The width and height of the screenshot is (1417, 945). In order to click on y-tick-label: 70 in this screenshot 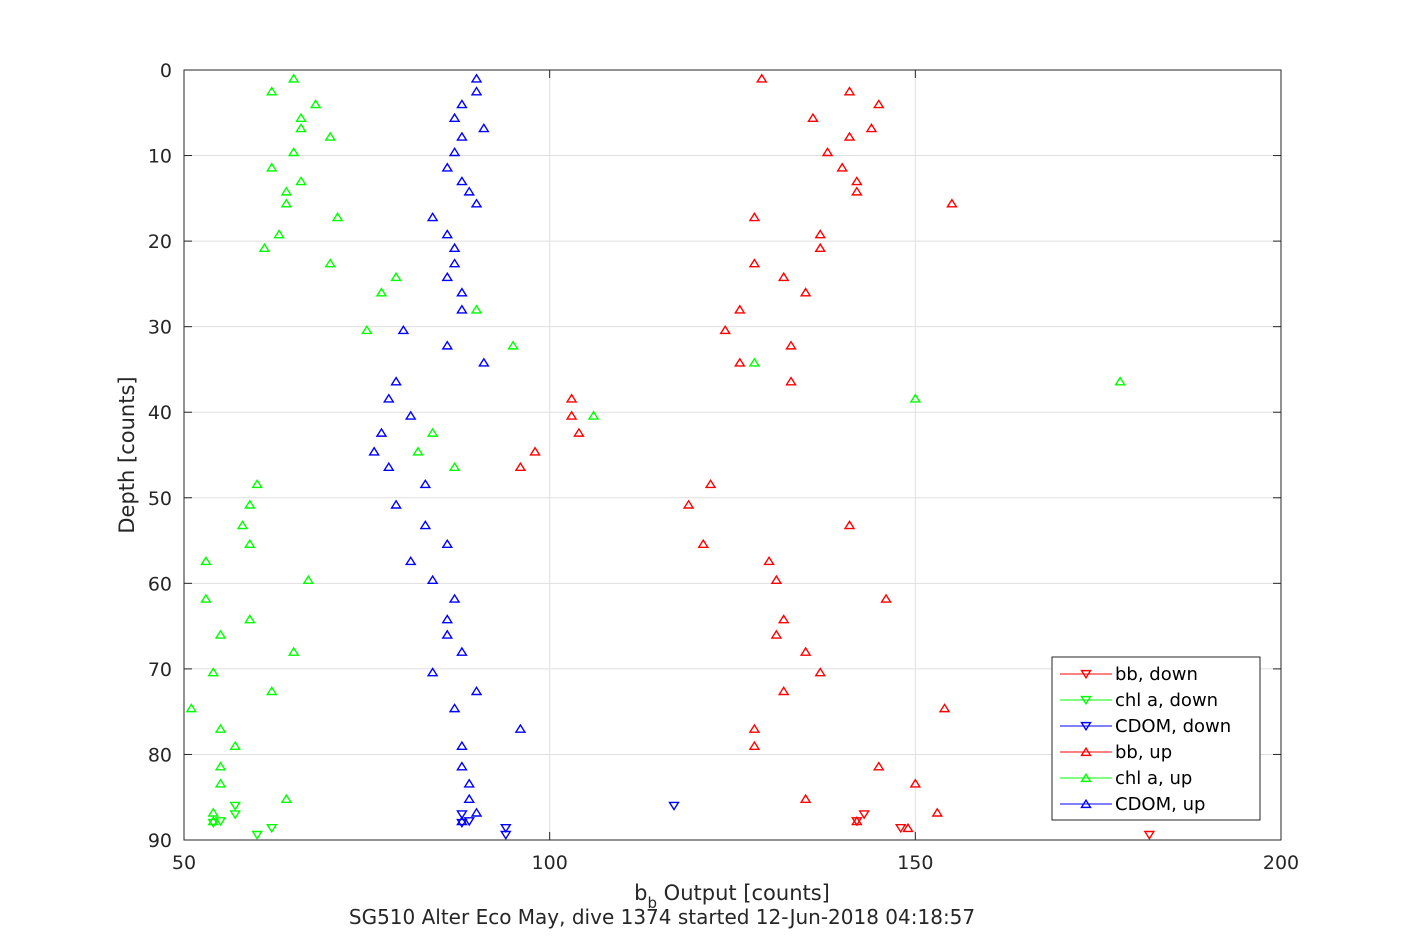, I will do `click(160, 670)`.